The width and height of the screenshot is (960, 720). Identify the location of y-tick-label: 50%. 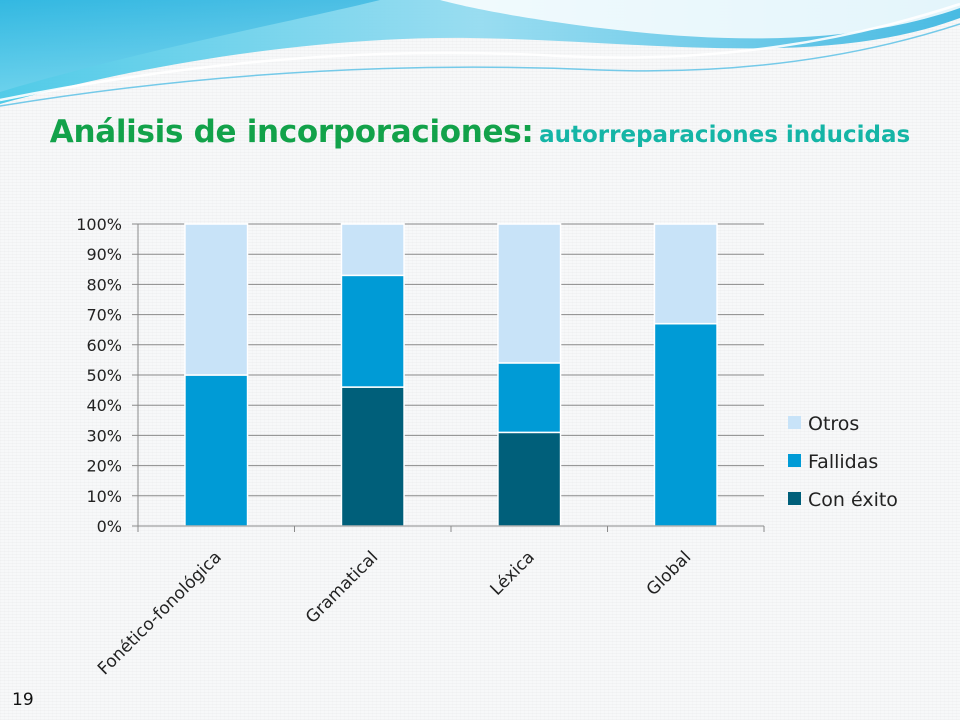
(104, 375).